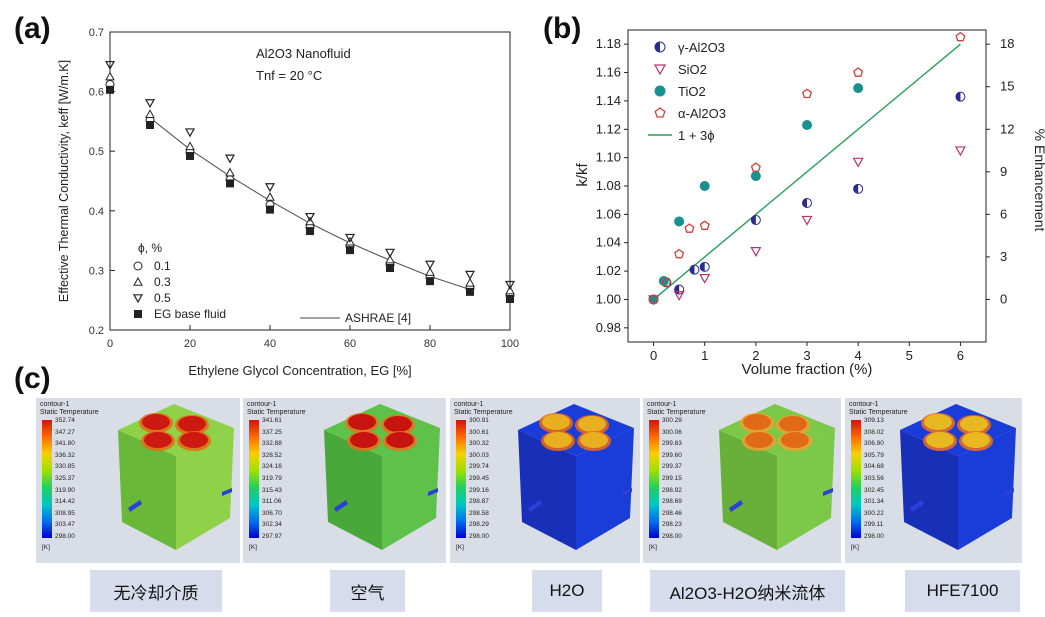  What do you see at coordinates (608, 157) in the screenshot?
I see `chart-b-ytick-label: 1.10` at bounding box center [608, 157].